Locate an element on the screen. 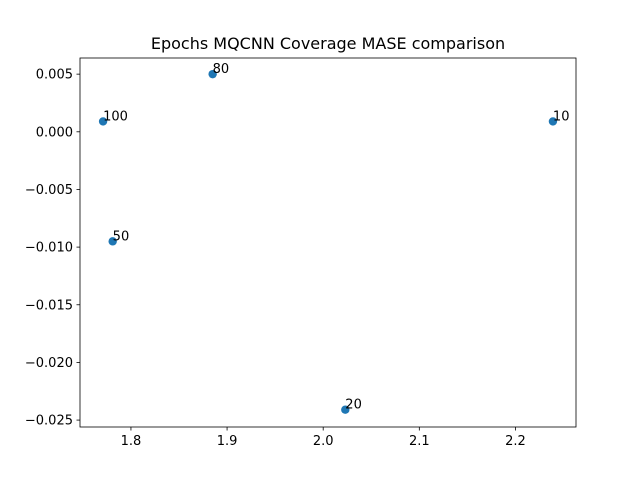 The image size is (640, 480). x-tick-label: 1.9 is located at coordinates (227, 441).